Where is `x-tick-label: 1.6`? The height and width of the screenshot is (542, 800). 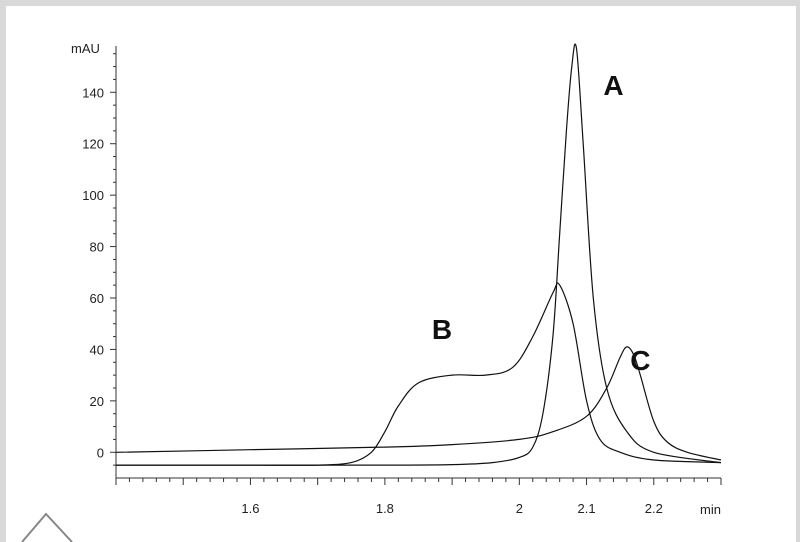 x-tick-label: 1.6 is located at coordinates (250, 508).